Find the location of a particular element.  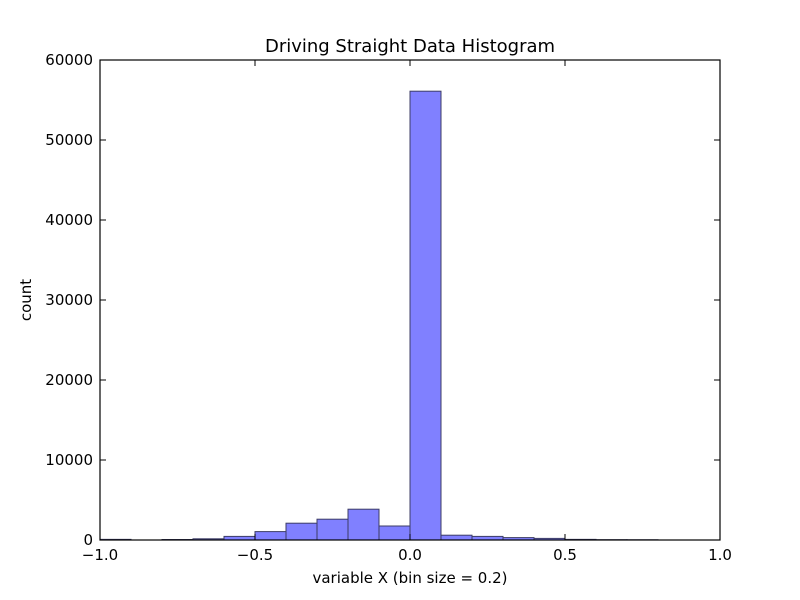

y-tick-label: 20000 is located at coordinates (69, 380).